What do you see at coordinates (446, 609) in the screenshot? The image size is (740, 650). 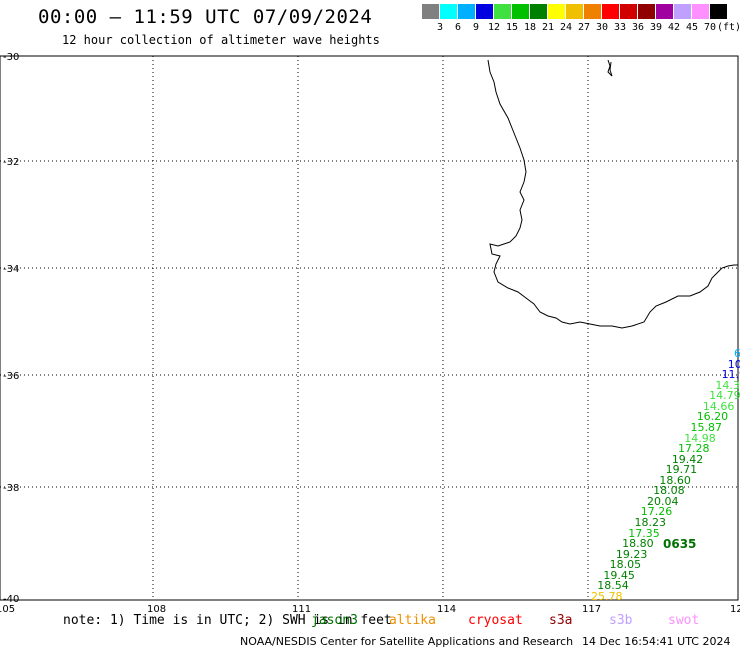 I see `longitude-label: 114` at bounding box center [446, 609].